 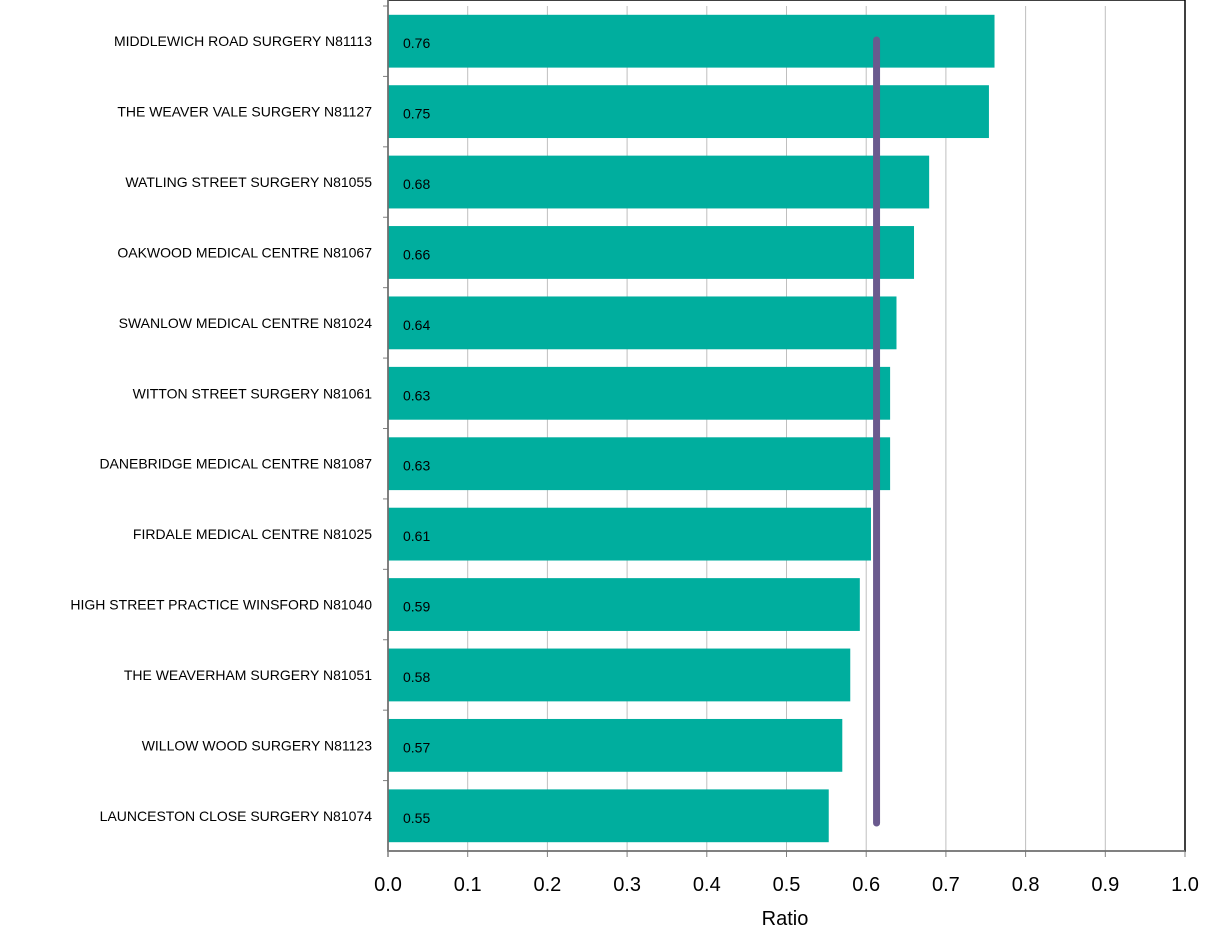 I want to click on x-tick-label: 0.6, so click(x=866, y=885).